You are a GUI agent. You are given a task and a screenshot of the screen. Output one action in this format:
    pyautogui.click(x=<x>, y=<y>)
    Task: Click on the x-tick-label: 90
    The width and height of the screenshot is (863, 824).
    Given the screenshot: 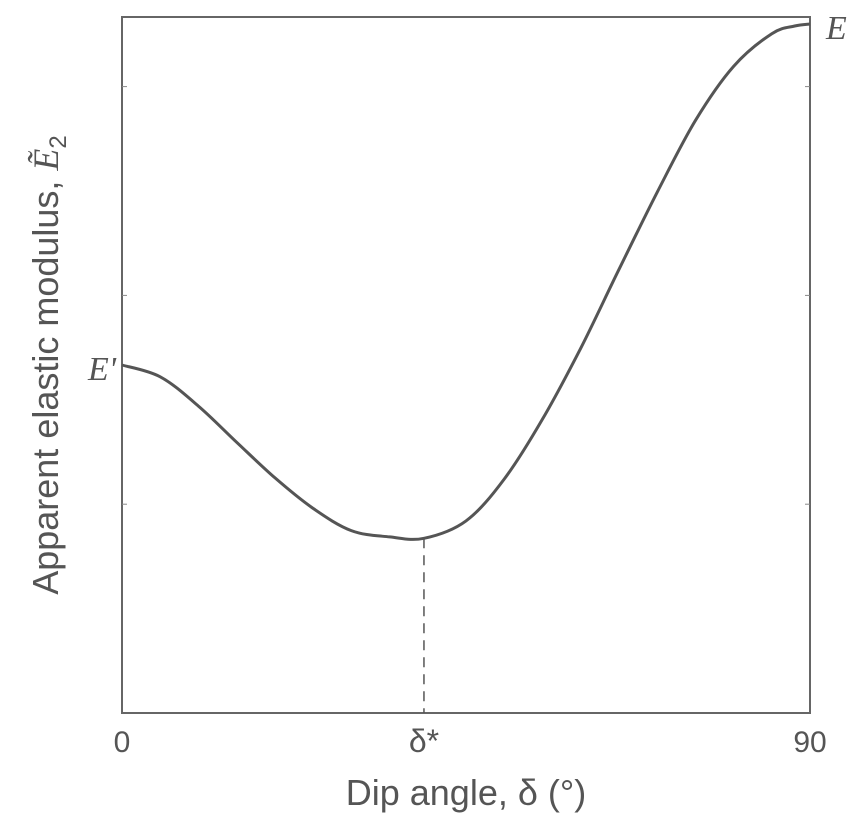 What is the action you would take?
    pyautogui.click(x=809, y=742)
    